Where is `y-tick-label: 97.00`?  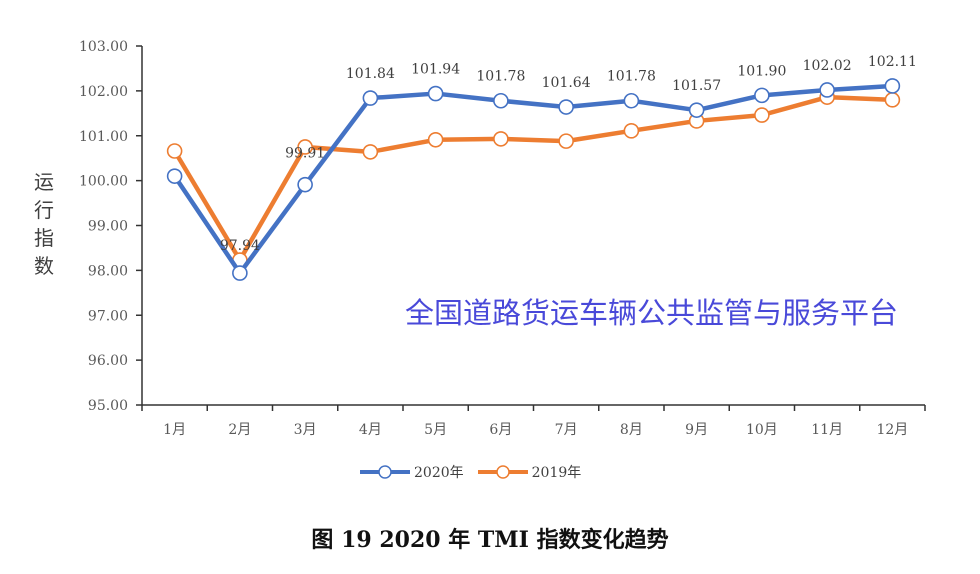
y-tick-label: 97.00 is located at coordinates (108, 316).